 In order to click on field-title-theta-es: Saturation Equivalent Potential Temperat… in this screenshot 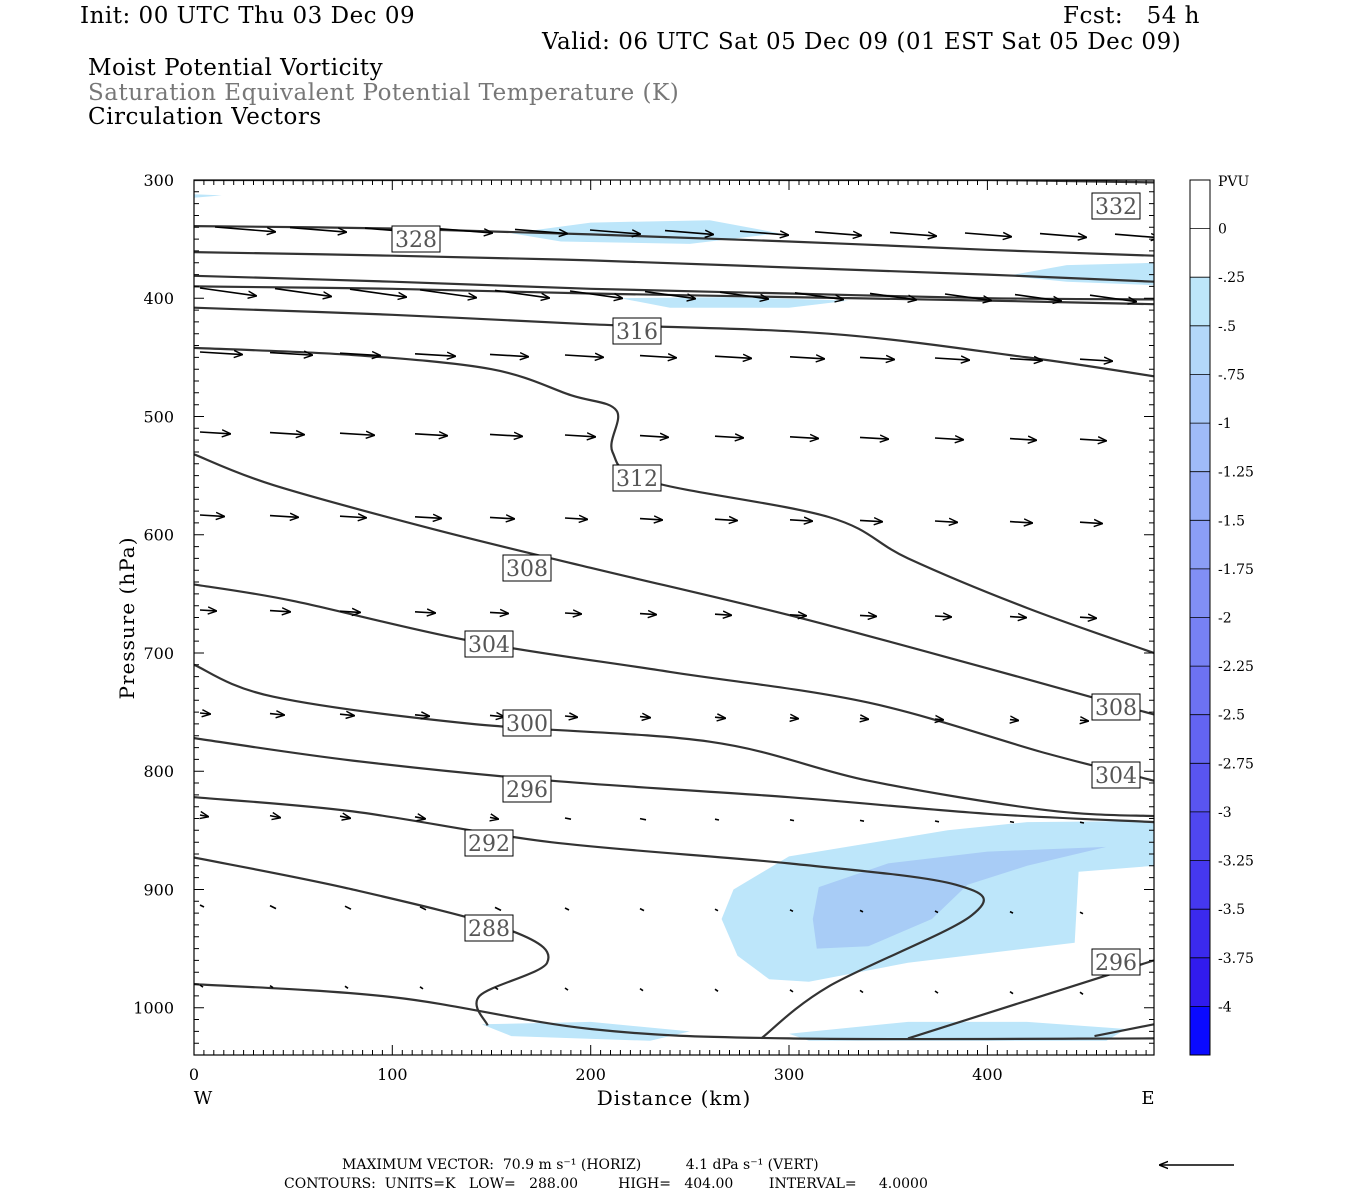, I will do `click(384, 93)`.